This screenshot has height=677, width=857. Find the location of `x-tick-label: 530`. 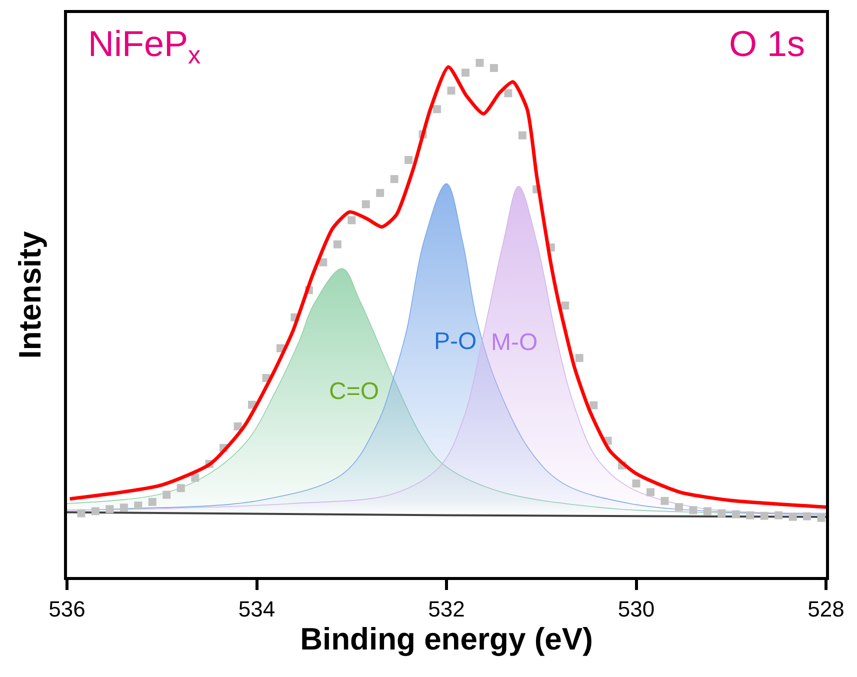

x-tick-label: 530 is located at coordinates (636, 609).